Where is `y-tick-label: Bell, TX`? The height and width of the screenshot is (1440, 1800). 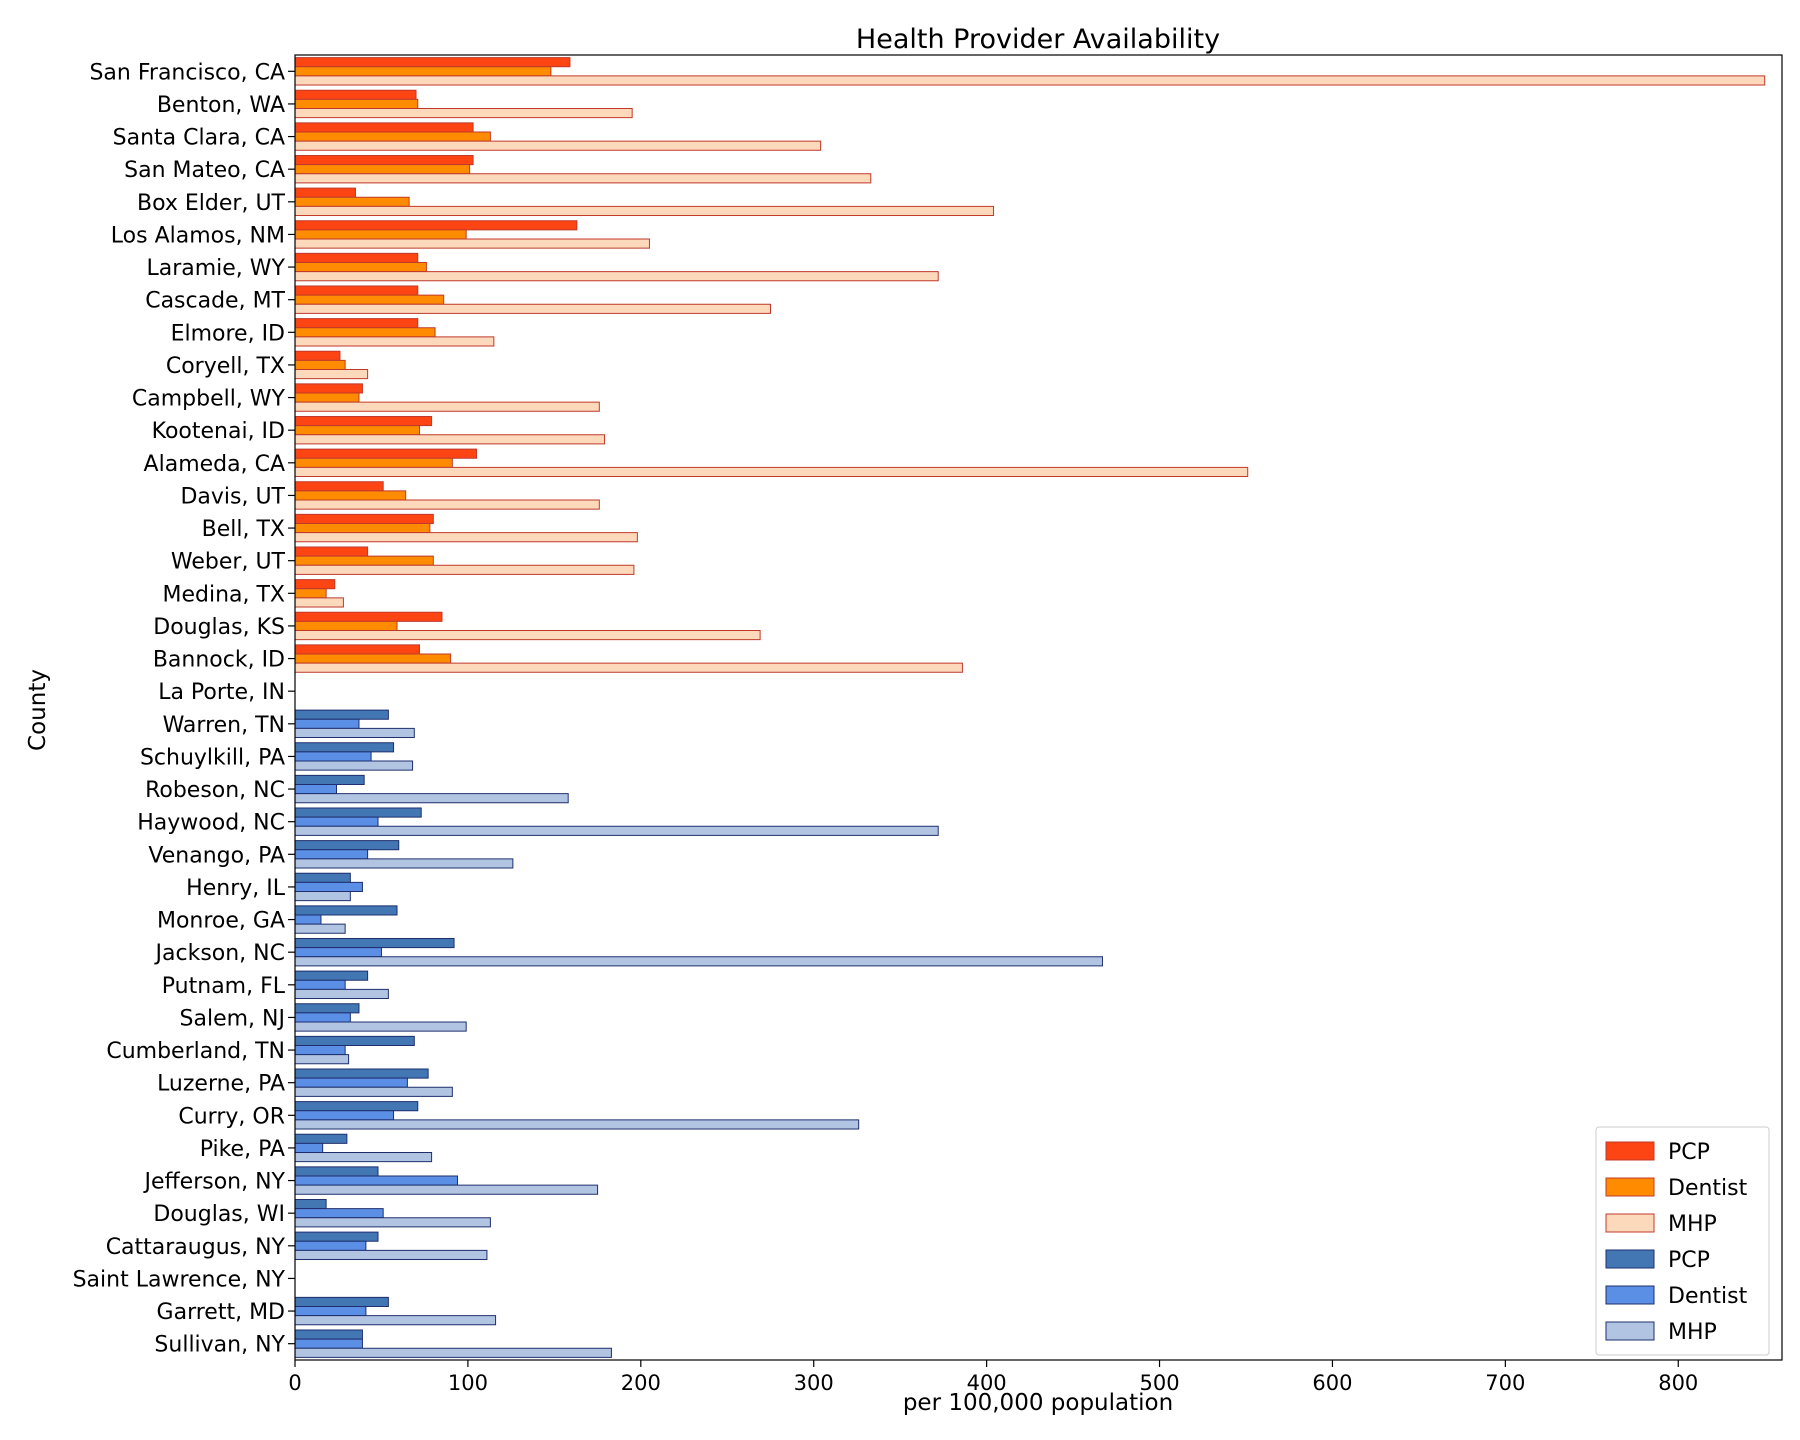
y-tick-label: Bell, TX is located at coordinates (243, 529).